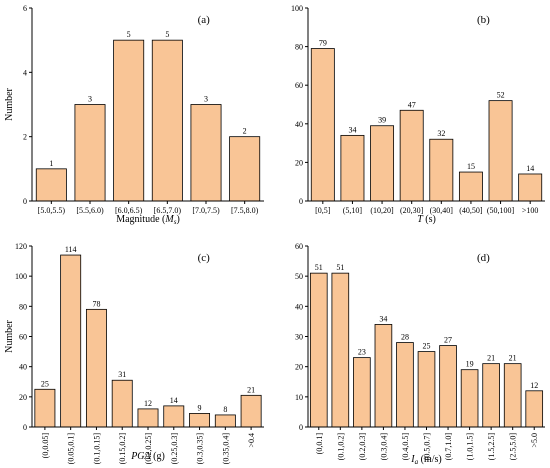 Image resolution: width=550 pixels, height=468 pixels. What do you see at coordinates (200, 449) in the screenshot?
I see `x-tick-label: (0.3,0.35]` at bounding box center [200, 449].